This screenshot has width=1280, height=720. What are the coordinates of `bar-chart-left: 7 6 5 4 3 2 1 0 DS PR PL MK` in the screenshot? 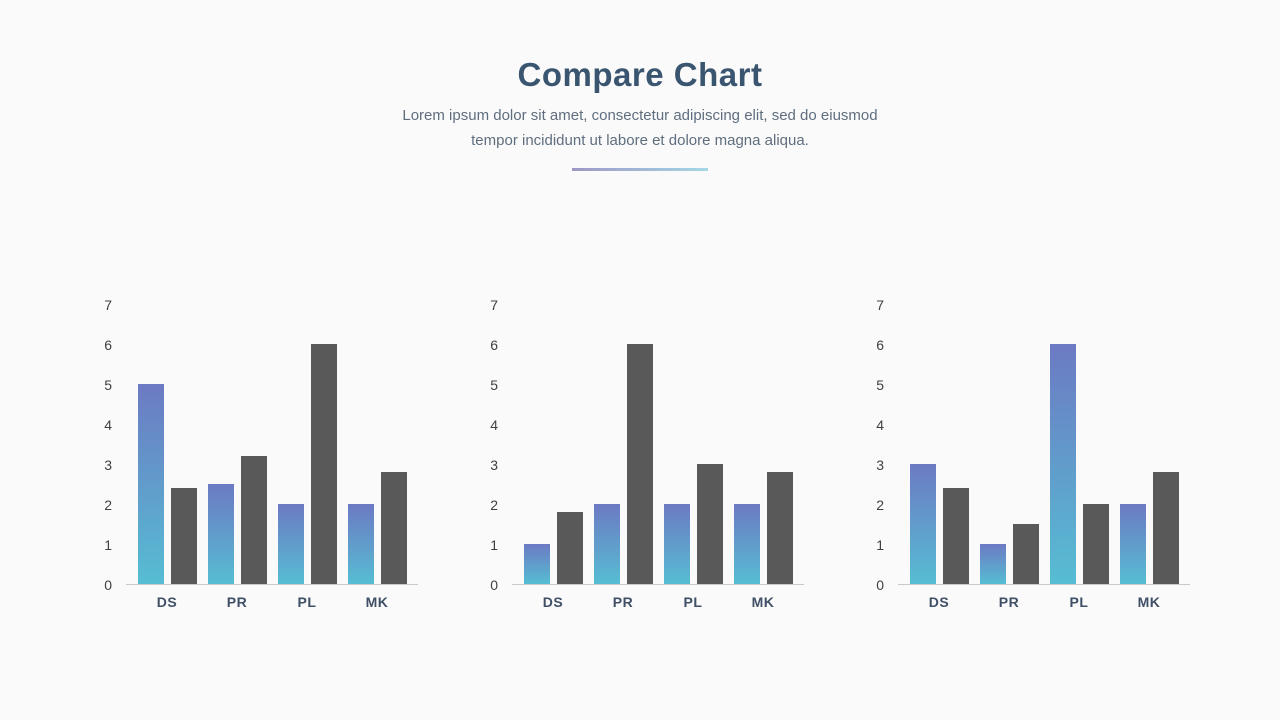 It's located at (254, 453).